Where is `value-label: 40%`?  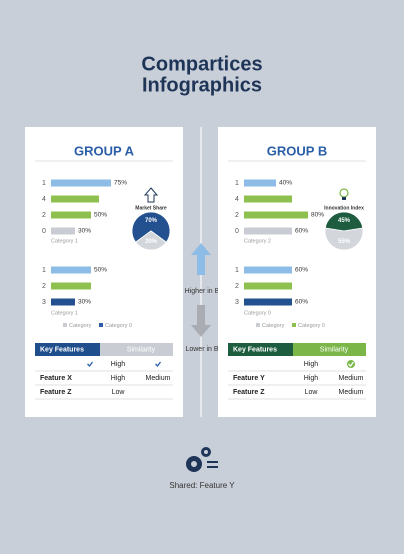 value-label: 40% is located at coordinates (285, 183).